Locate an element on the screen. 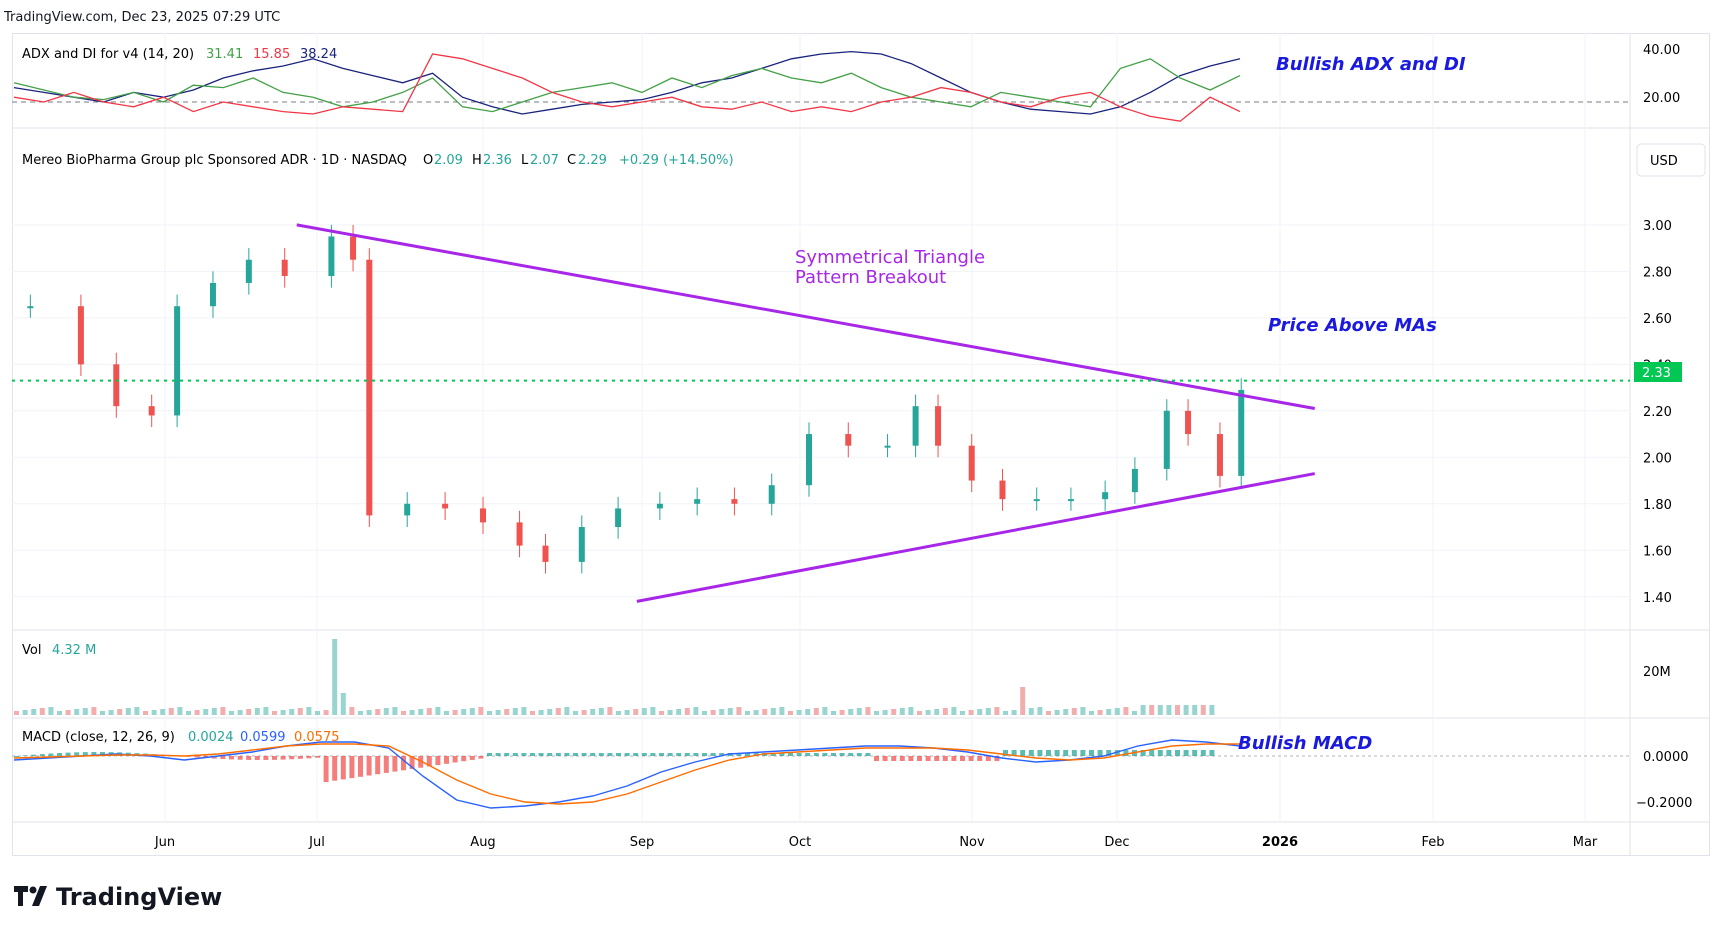 Image resolution: width=1717 pixels, height=930 pixels. volume-tick-20m: 20M is located at coordinates (1657, 672).